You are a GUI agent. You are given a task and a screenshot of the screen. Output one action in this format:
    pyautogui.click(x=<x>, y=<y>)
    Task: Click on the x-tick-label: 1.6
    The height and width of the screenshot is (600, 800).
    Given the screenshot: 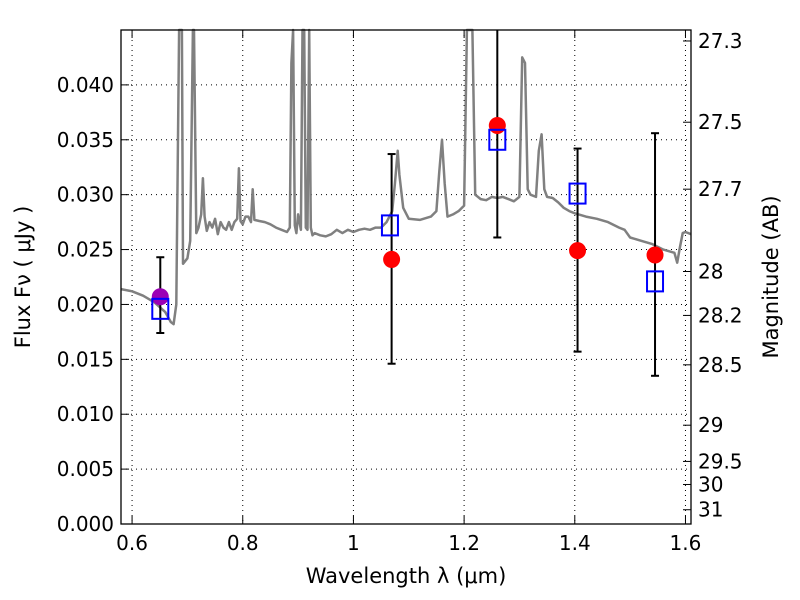 What is the action you would take?
    pyautogui.click(x=686, y=543)
    